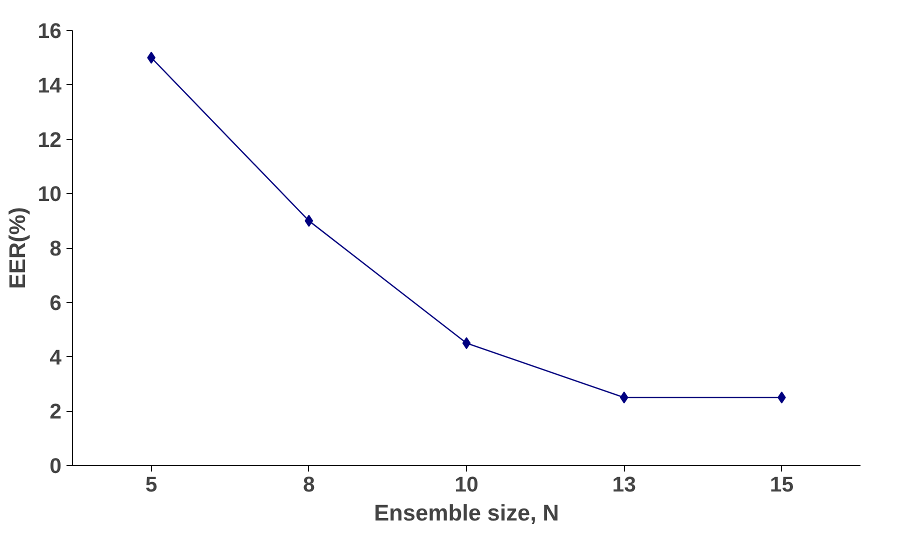 Image resolution: width=902 pixels, height=538 pixels. Describe the element at coordinates (56, 412) in the screenshot. I see `y-tick-label: 2` at that location.